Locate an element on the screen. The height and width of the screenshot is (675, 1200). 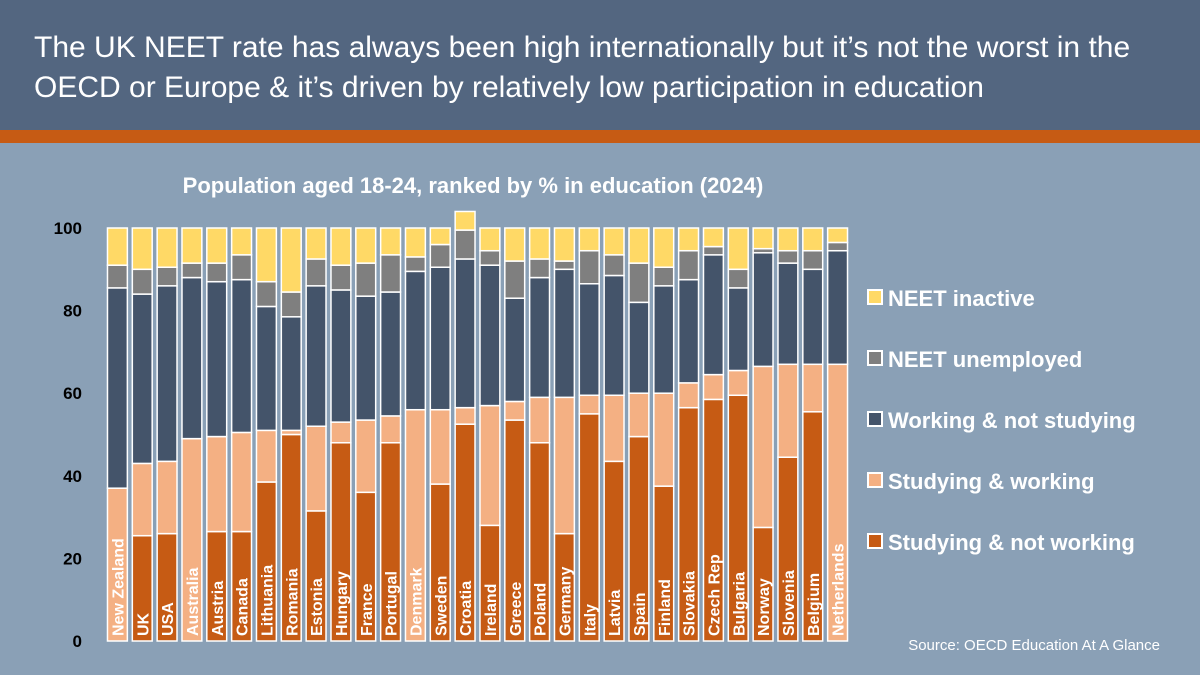
category-label: Italy is located at coordinates (590, 620).